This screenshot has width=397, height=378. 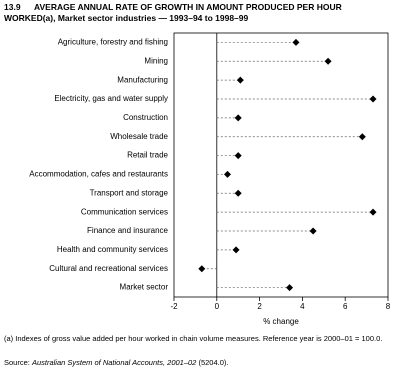 What do you see at coordinates (144, 287) in the screenshot?
I see `y-tick-label: Market sector` at bounding box center [144, 287].